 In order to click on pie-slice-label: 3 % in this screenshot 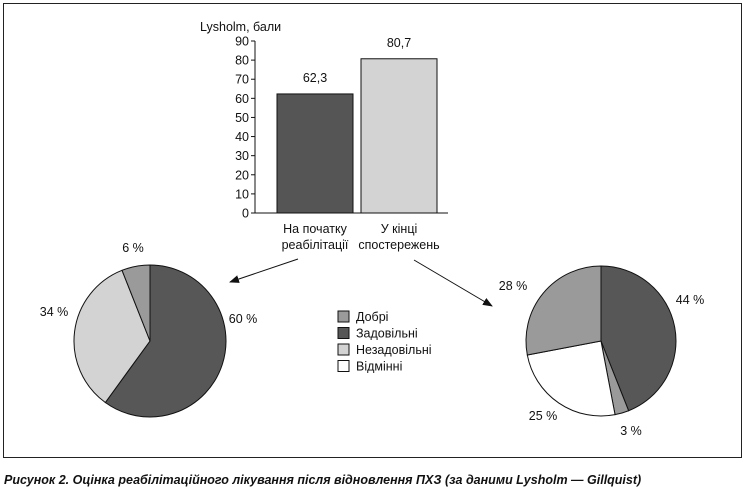, I will do `click(631, 431)`.